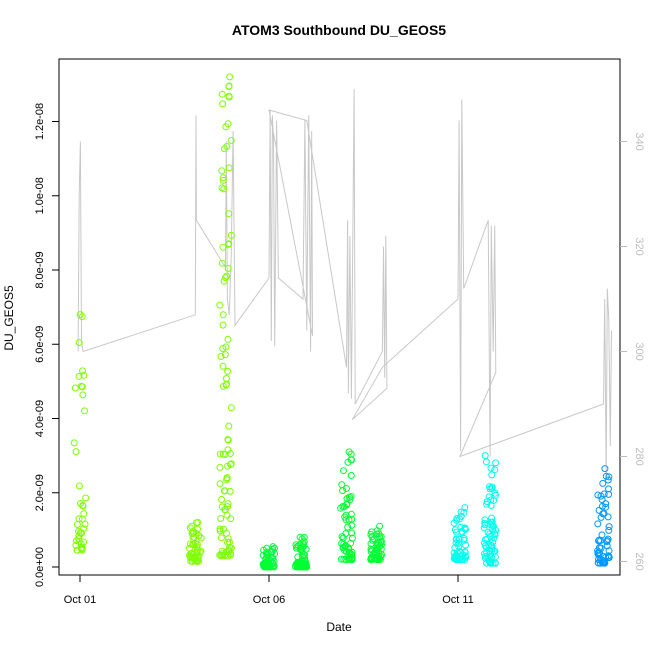 The height and width of the screenshot is (650, 650). Describe the element at coordinates (639, 456) in the screenshot. I see `y2-tick-label: 280` at that location.